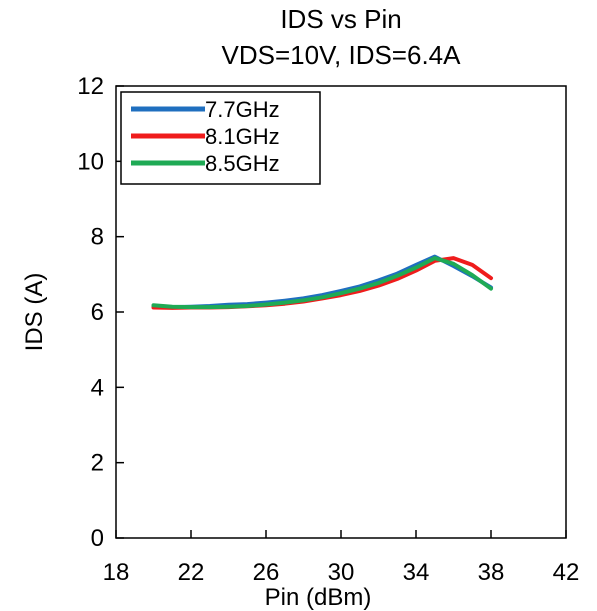 The image size is (597, 611). I want to click on series-line-8-5ghz, so click(322, 283).